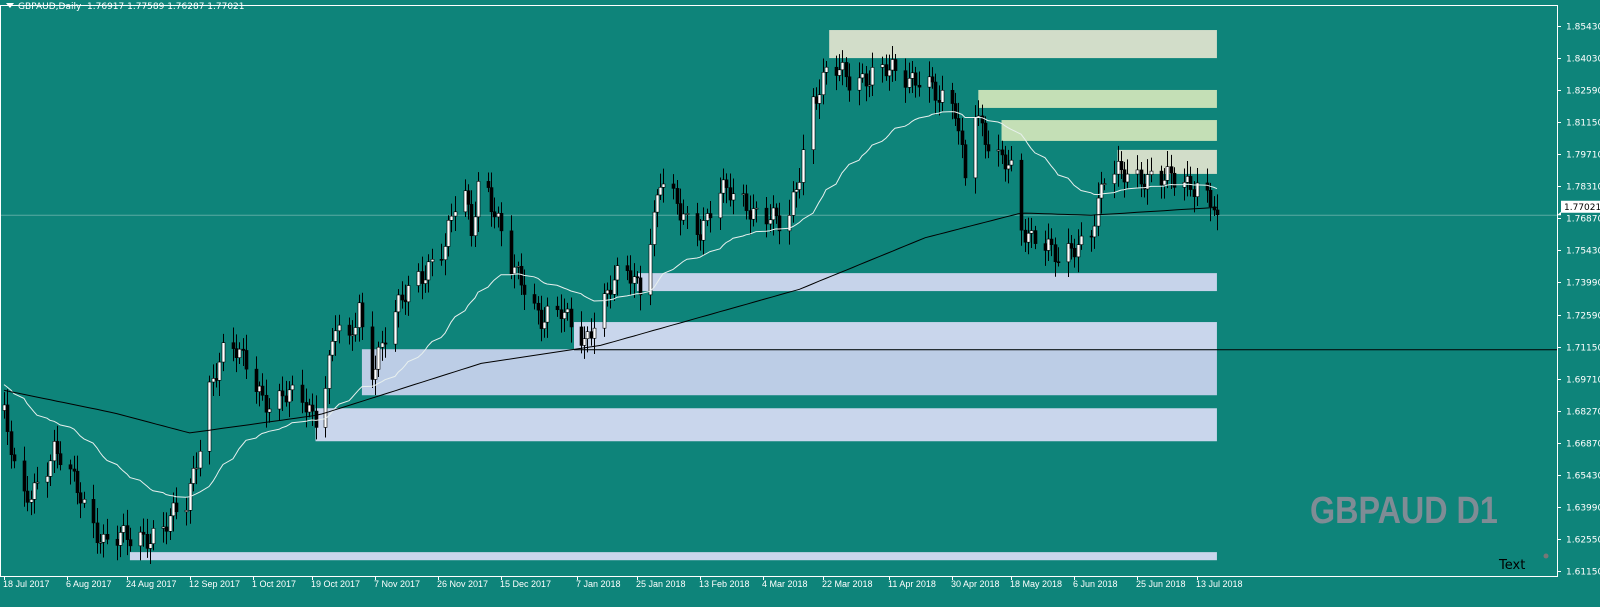 Image resolution: width=1600 pixels, height=607 pixels. I want to click on y-tick-label: 1.71150, so click(1583, 349).